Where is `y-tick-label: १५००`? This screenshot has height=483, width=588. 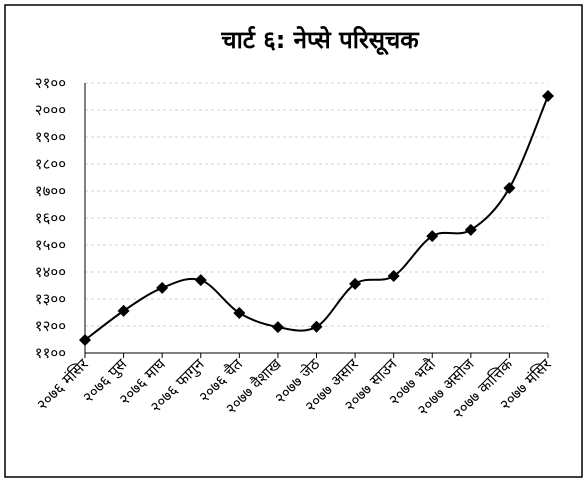
y-tick-label: १५०० is located at coordinates (50, 245).